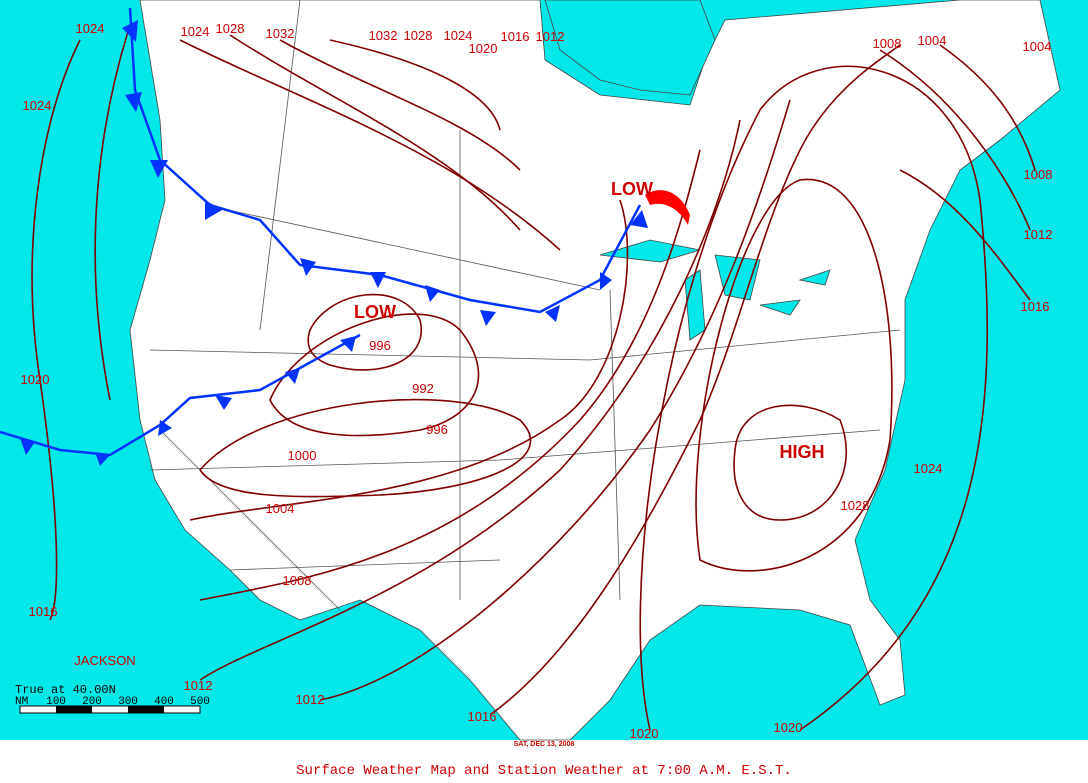 The image size is (1088, 783). Describe the element at coordinates (200, 702) in the screenshot. I see `scale-tick: 500` at that location.